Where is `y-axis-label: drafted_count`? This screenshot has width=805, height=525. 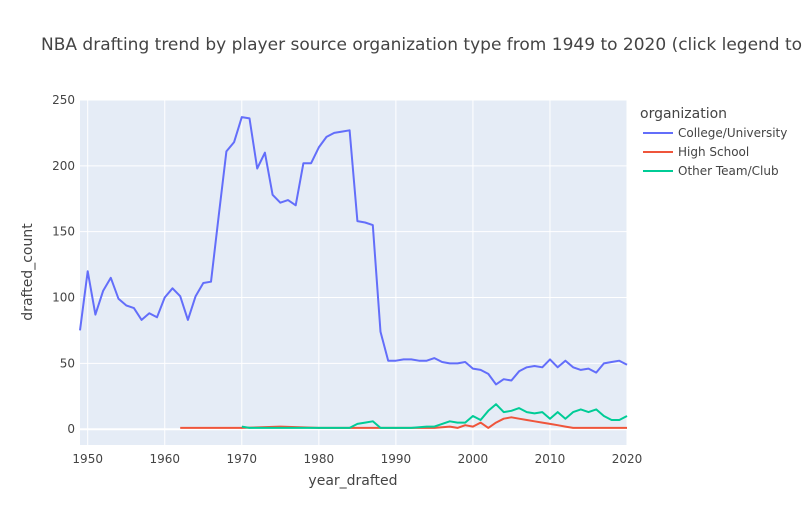
y-axis-label: drafted_count is located at coordinates (28, 272).